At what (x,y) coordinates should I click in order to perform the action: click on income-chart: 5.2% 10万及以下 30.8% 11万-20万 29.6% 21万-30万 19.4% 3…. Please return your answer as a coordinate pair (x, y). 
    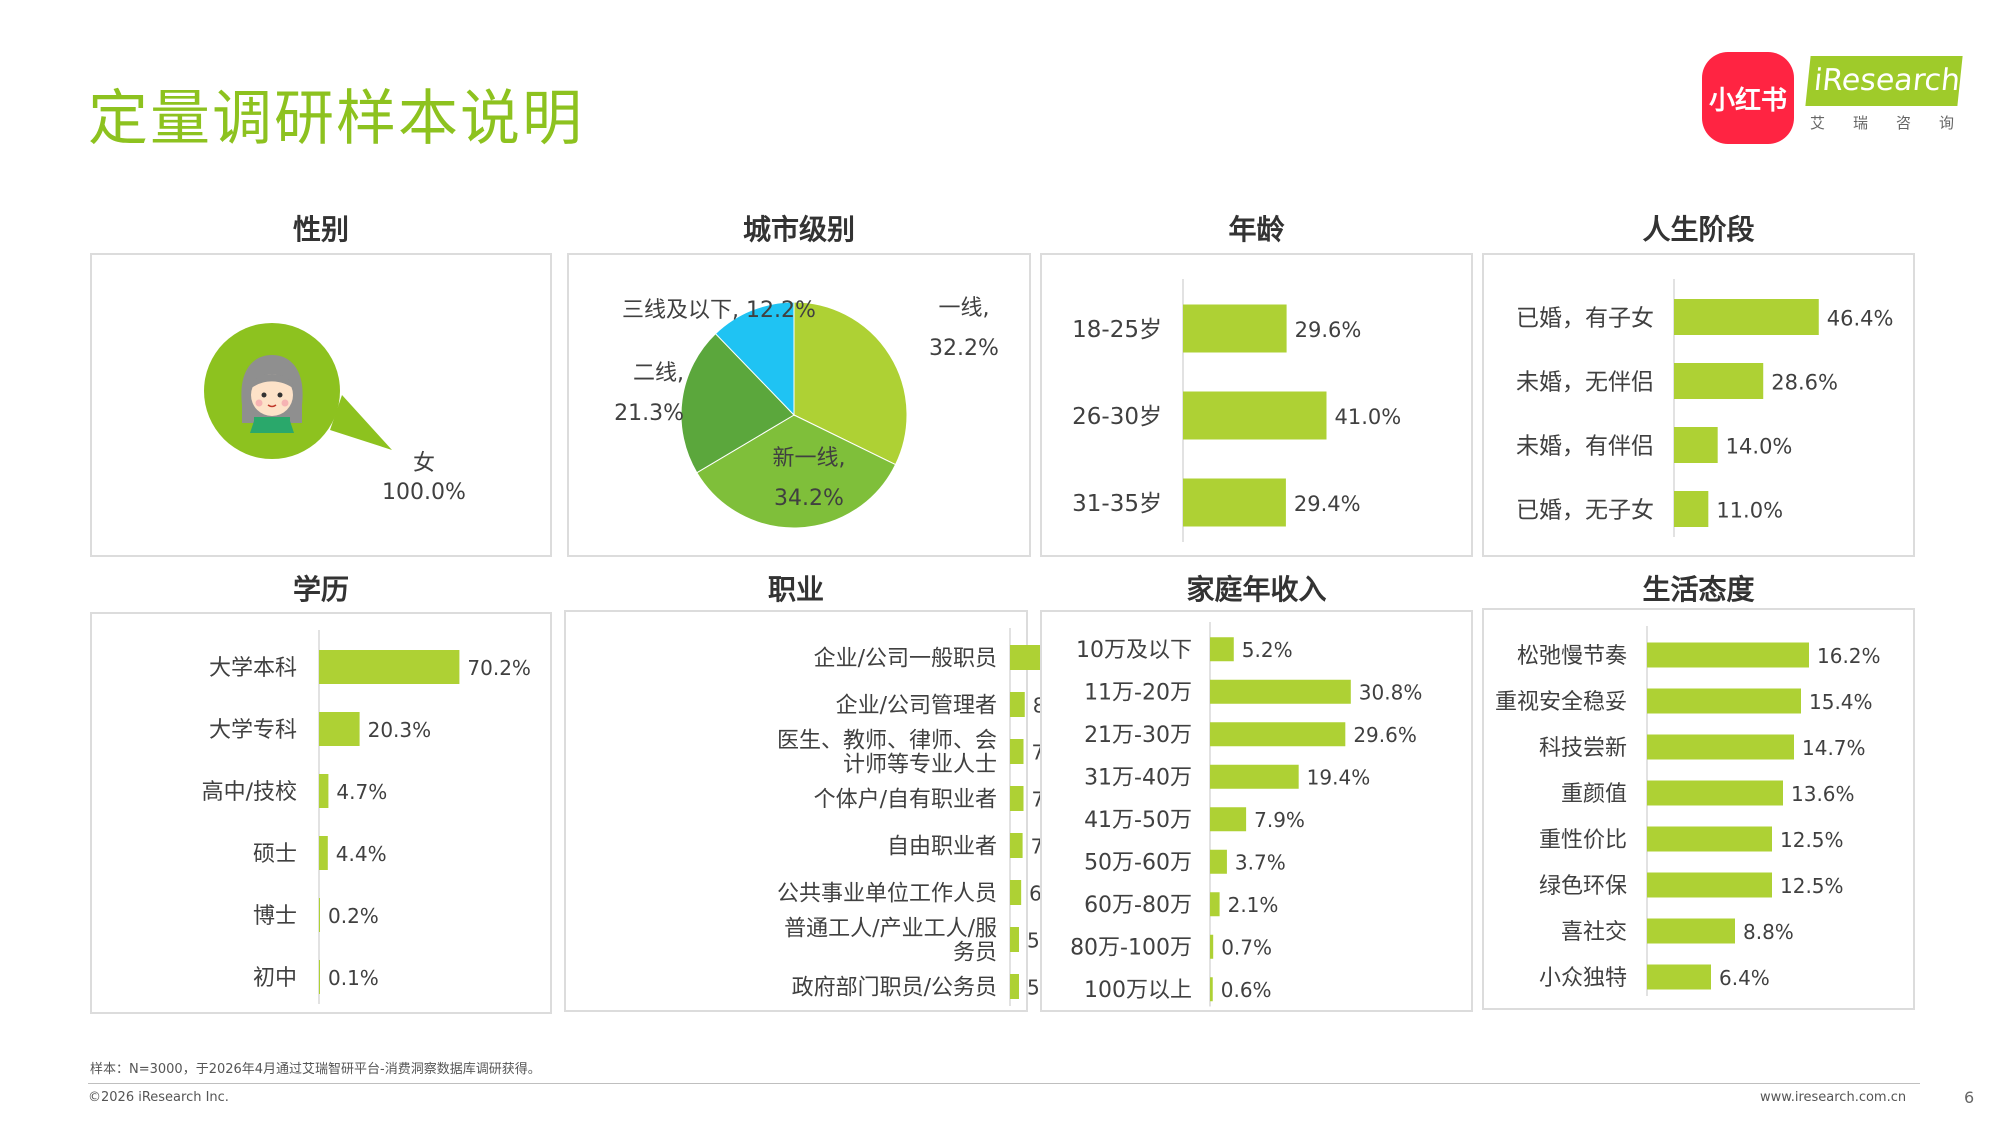
    Looking at the image, I should click on (1246, 814).